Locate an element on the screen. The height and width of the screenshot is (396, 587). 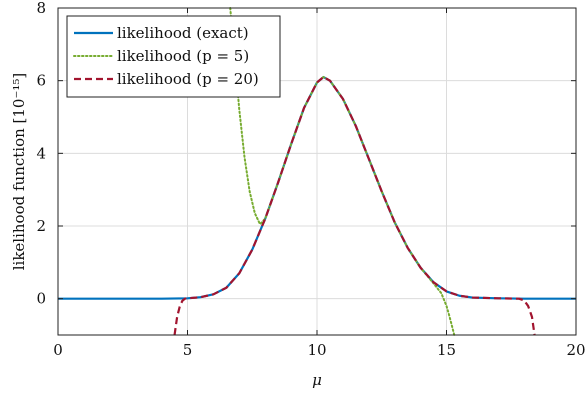
x-axis-label: μ is located at coordinates (317, 380).